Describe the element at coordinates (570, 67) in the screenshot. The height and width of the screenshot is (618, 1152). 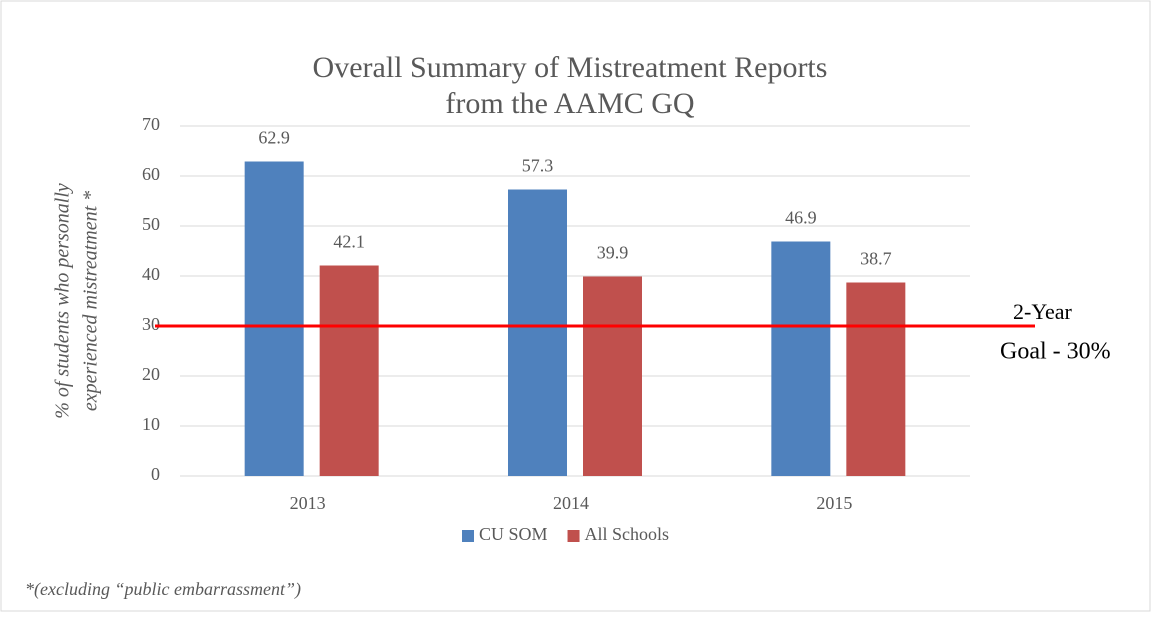
I see `chart-title: Overall Summary of Mistreatment Reports` at that location.